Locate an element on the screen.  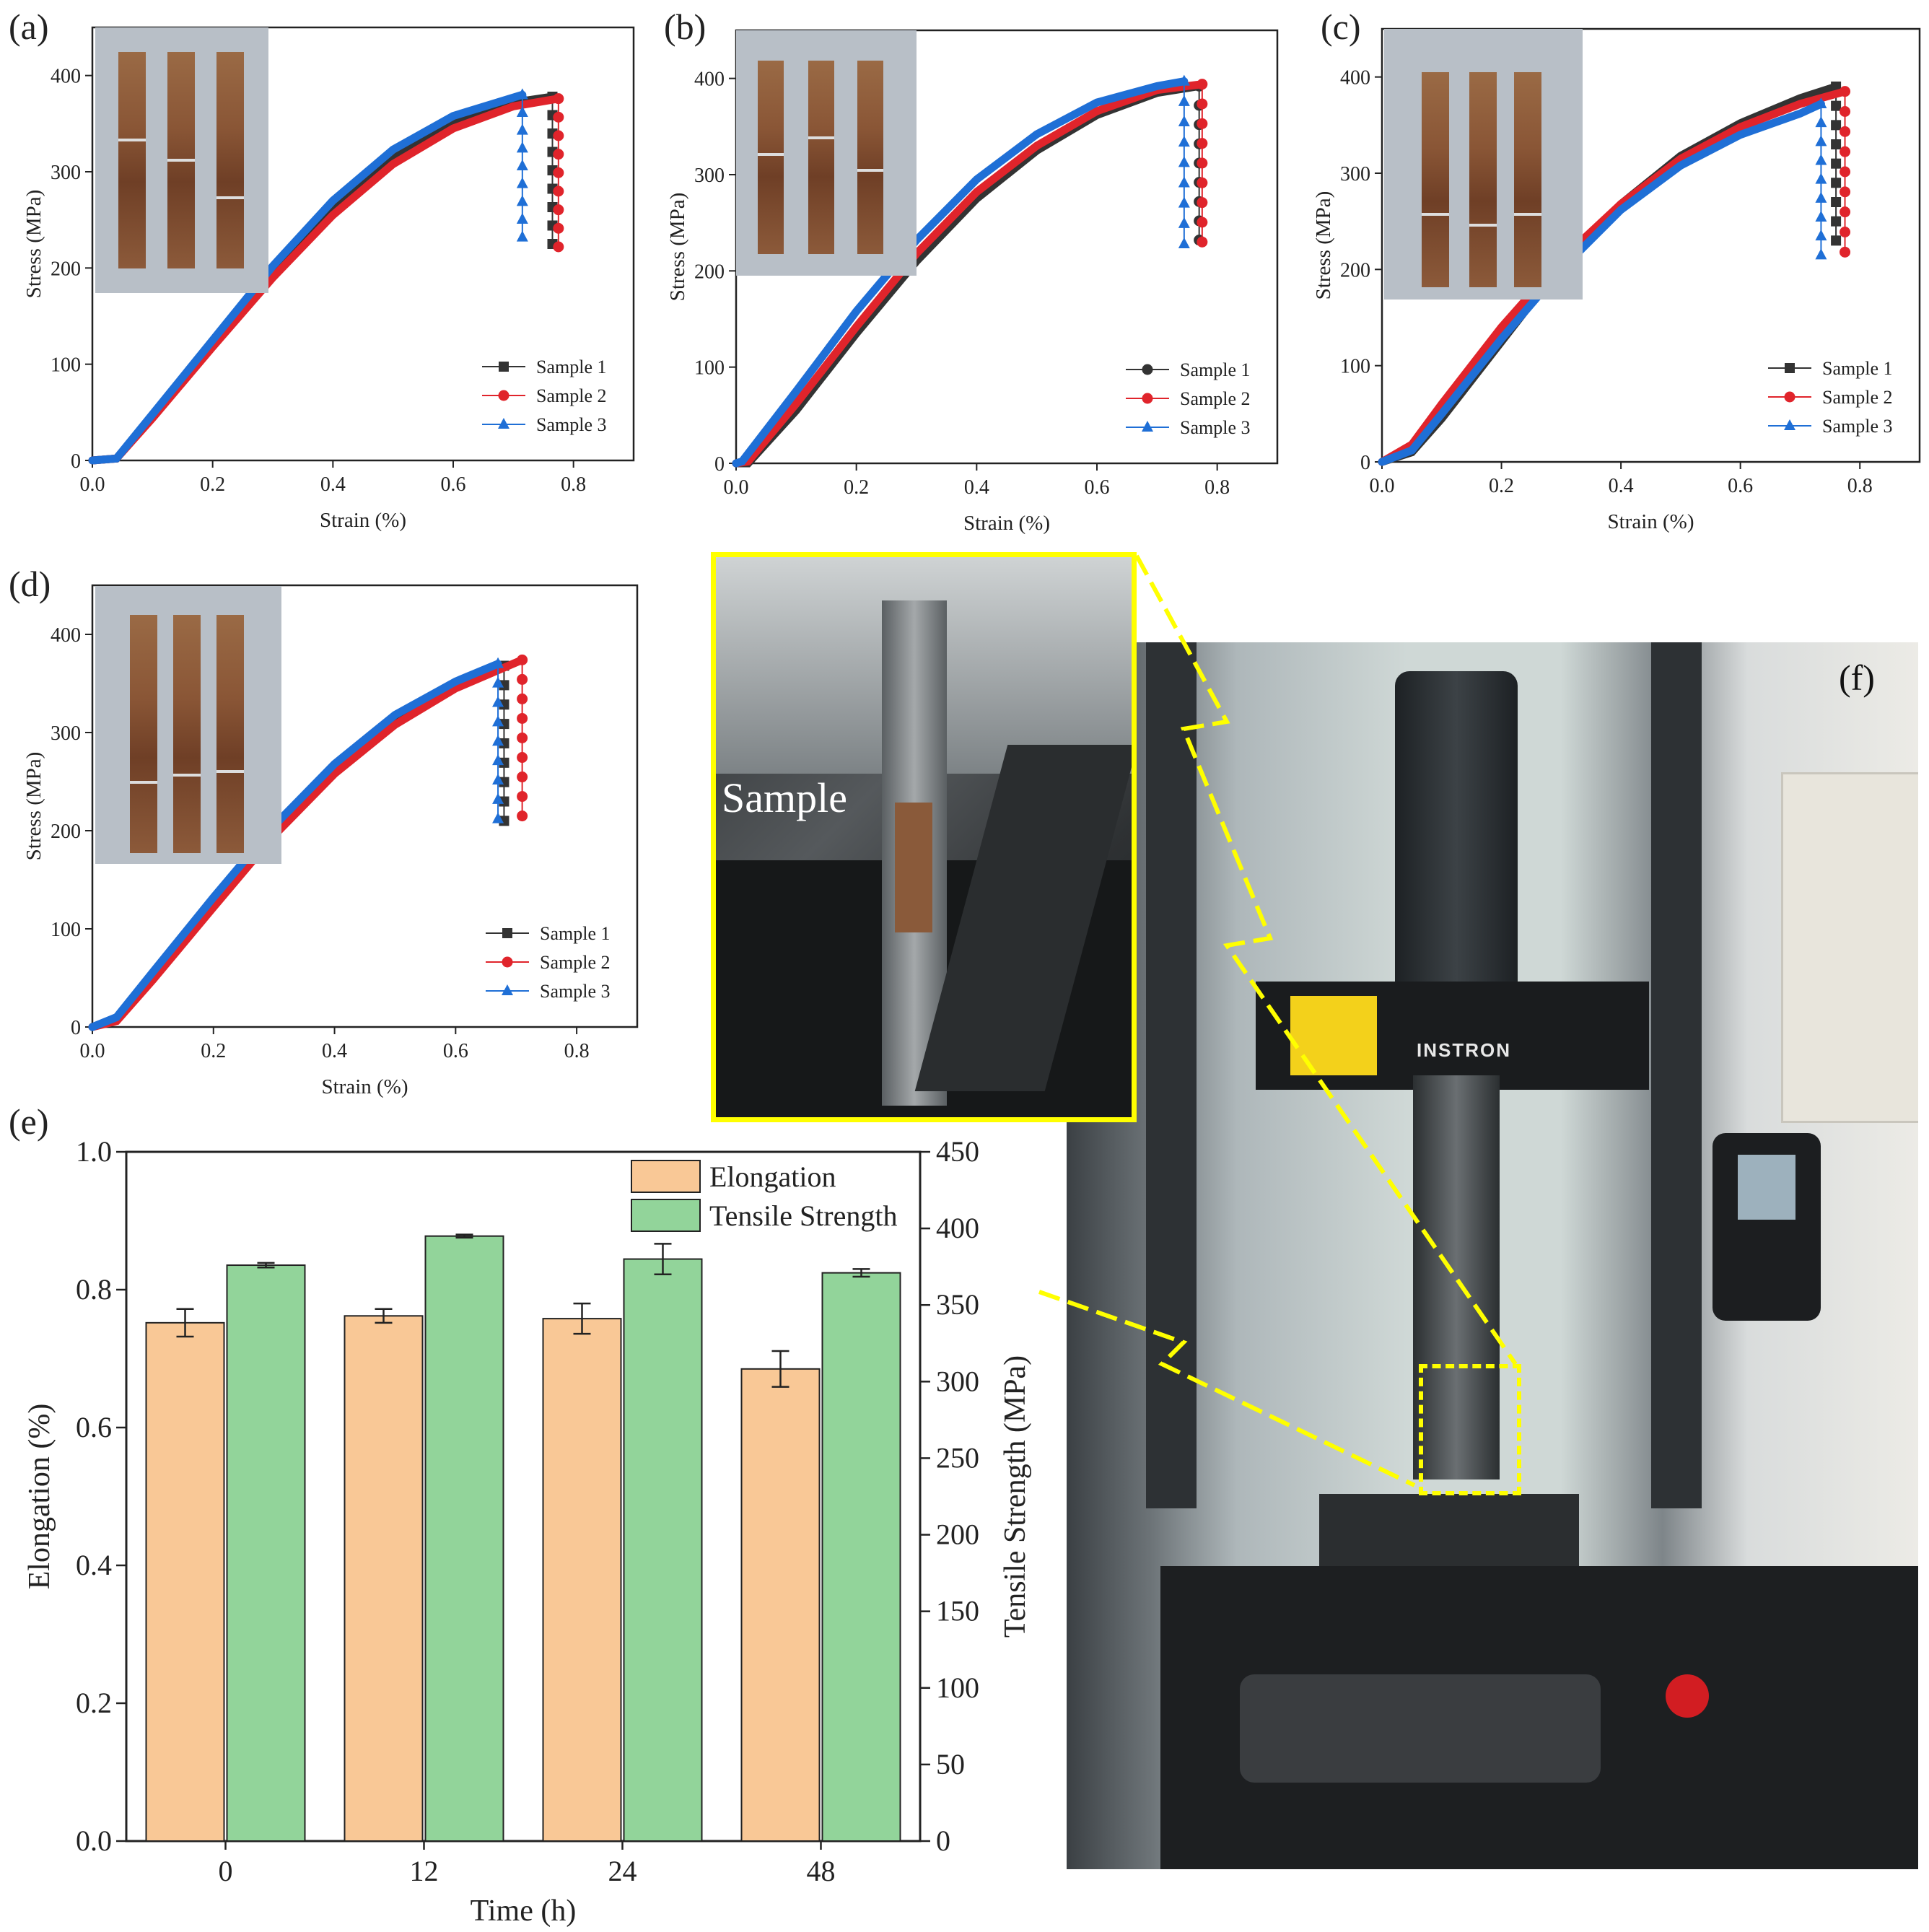
y2-tick-label: 200 is located at coordinates (957, 1534).